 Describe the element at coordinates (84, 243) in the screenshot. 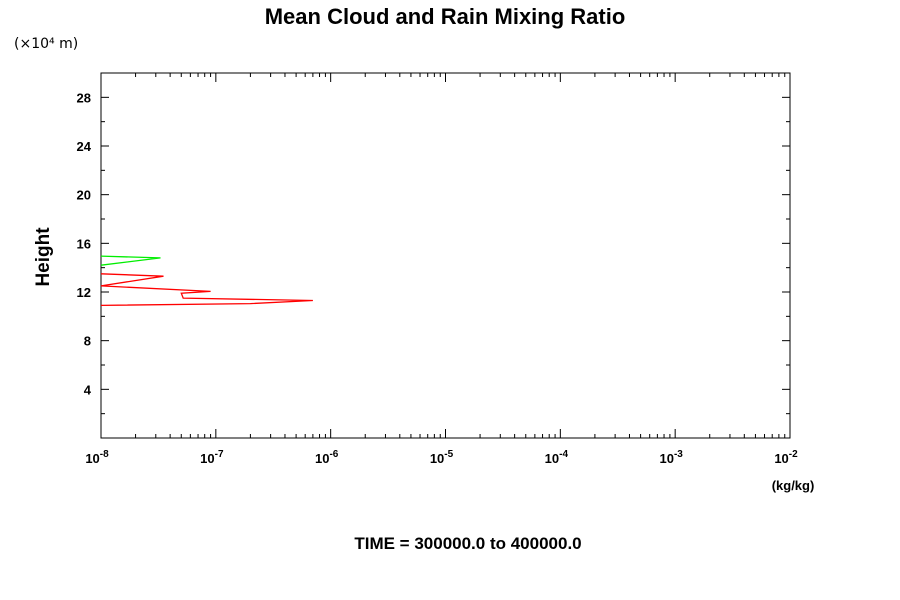

I see `y-tick-label: 16` at that location.